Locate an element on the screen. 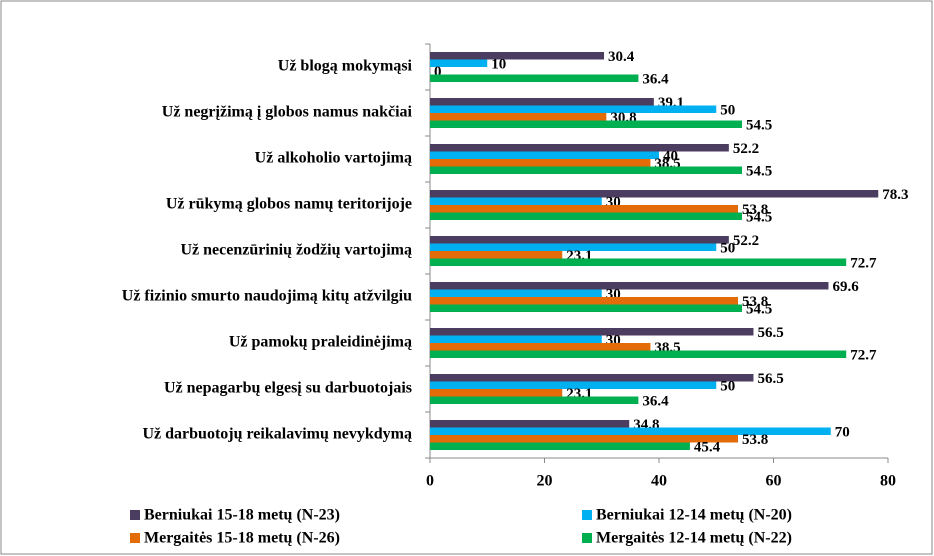 This screenshot has height=556, width=934. data-label: 69.6 is located at coordinates (845, 287).